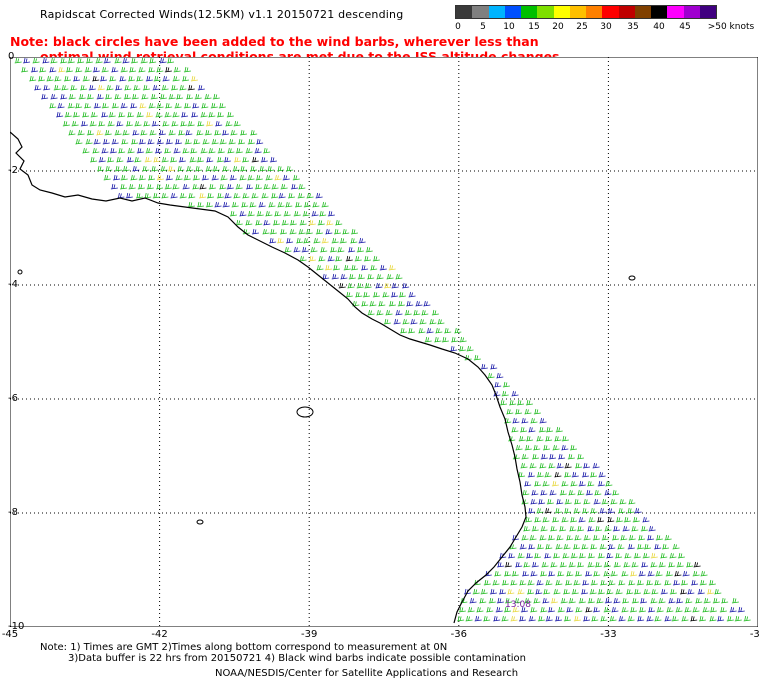 This screenshot has width=760, height=688. What do you see at coordinates (16, 626) in the screenshot?
I see `latitude-tick-label: -10` at bounding box center [16, 626].